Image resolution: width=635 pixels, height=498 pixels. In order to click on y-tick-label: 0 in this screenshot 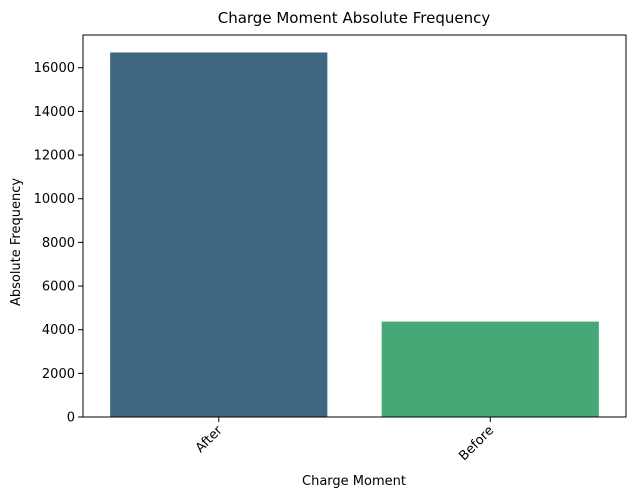, I will do `click(71, 418)`.